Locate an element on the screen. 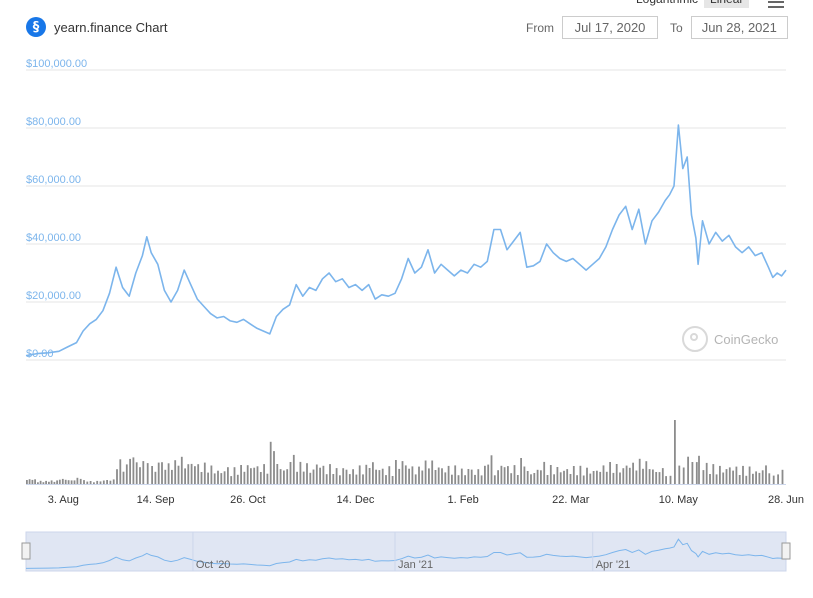  x-tick-label: 1. Feb is located at coordinates (463, 500).